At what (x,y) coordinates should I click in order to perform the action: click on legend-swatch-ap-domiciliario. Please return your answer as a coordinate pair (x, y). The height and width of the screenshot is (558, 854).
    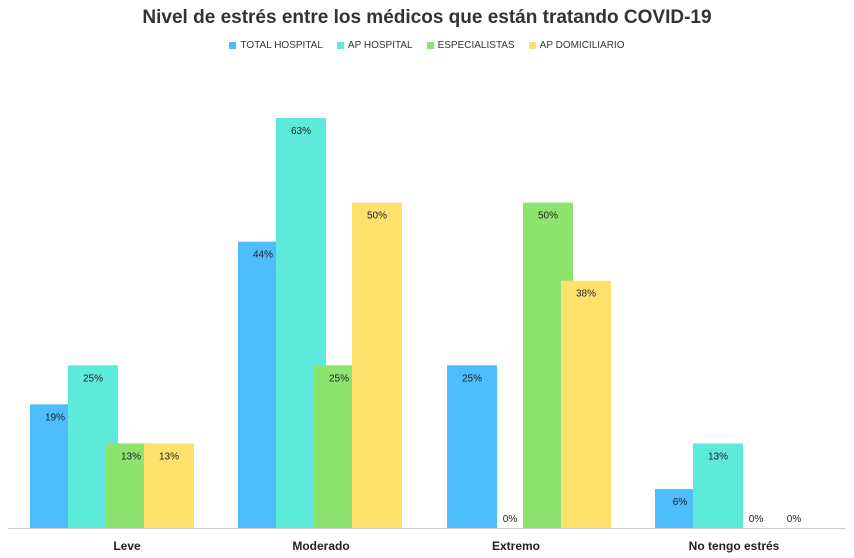
    Looking at the image, I should click on (532, 45).